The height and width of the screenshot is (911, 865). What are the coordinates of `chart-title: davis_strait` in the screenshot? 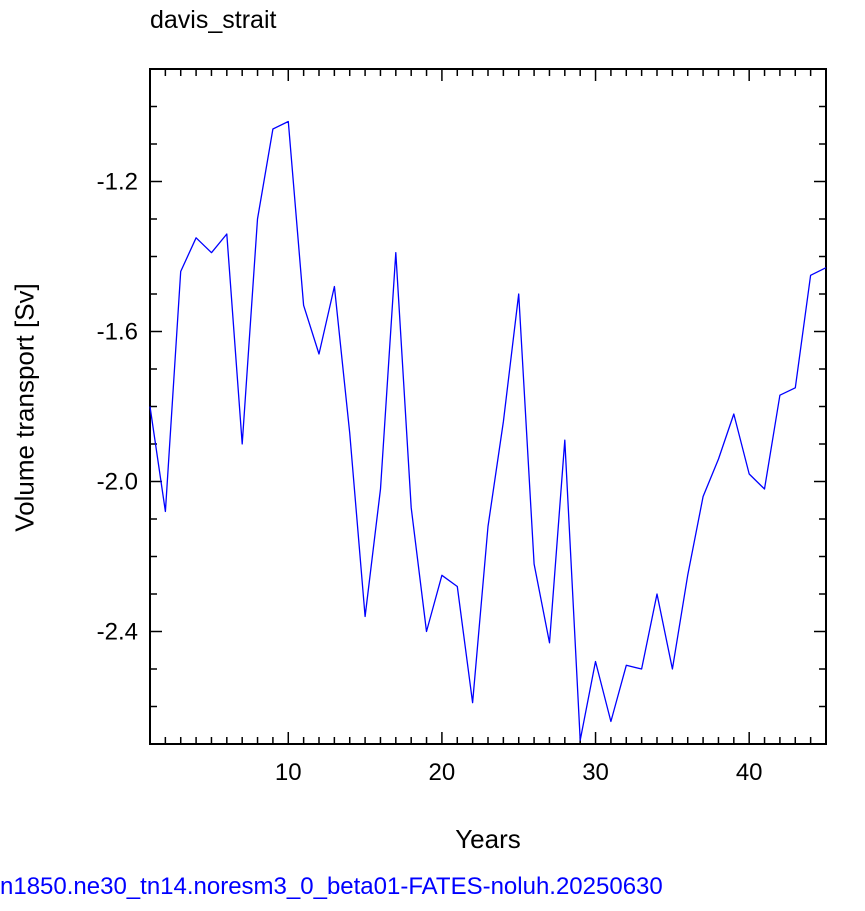 It's located at (213, 20).